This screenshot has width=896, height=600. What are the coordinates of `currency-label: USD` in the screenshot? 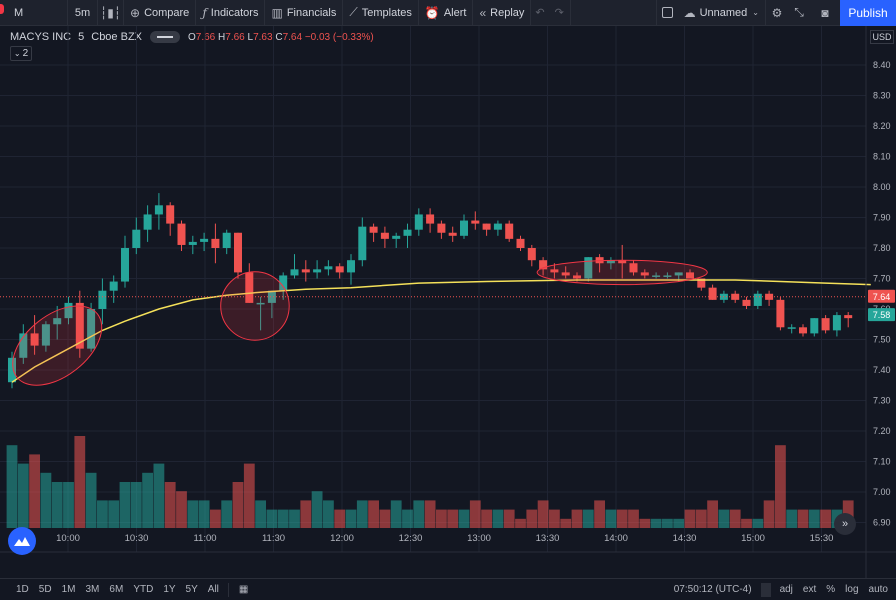 It's located at (882, 37).